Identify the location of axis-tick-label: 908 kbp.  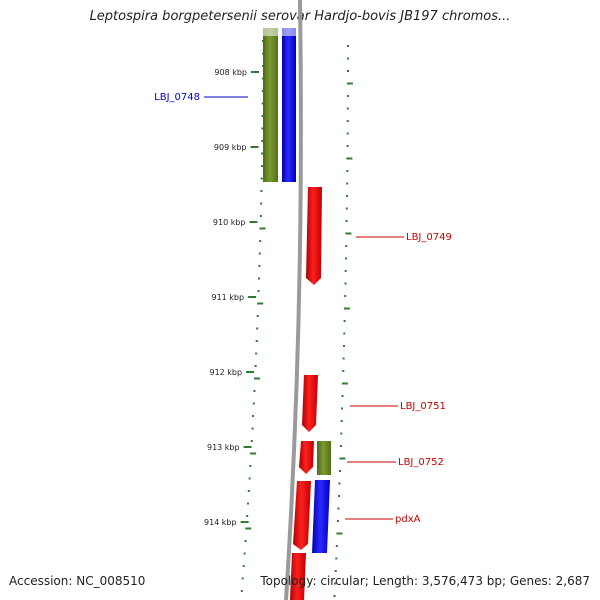
(230, 72).